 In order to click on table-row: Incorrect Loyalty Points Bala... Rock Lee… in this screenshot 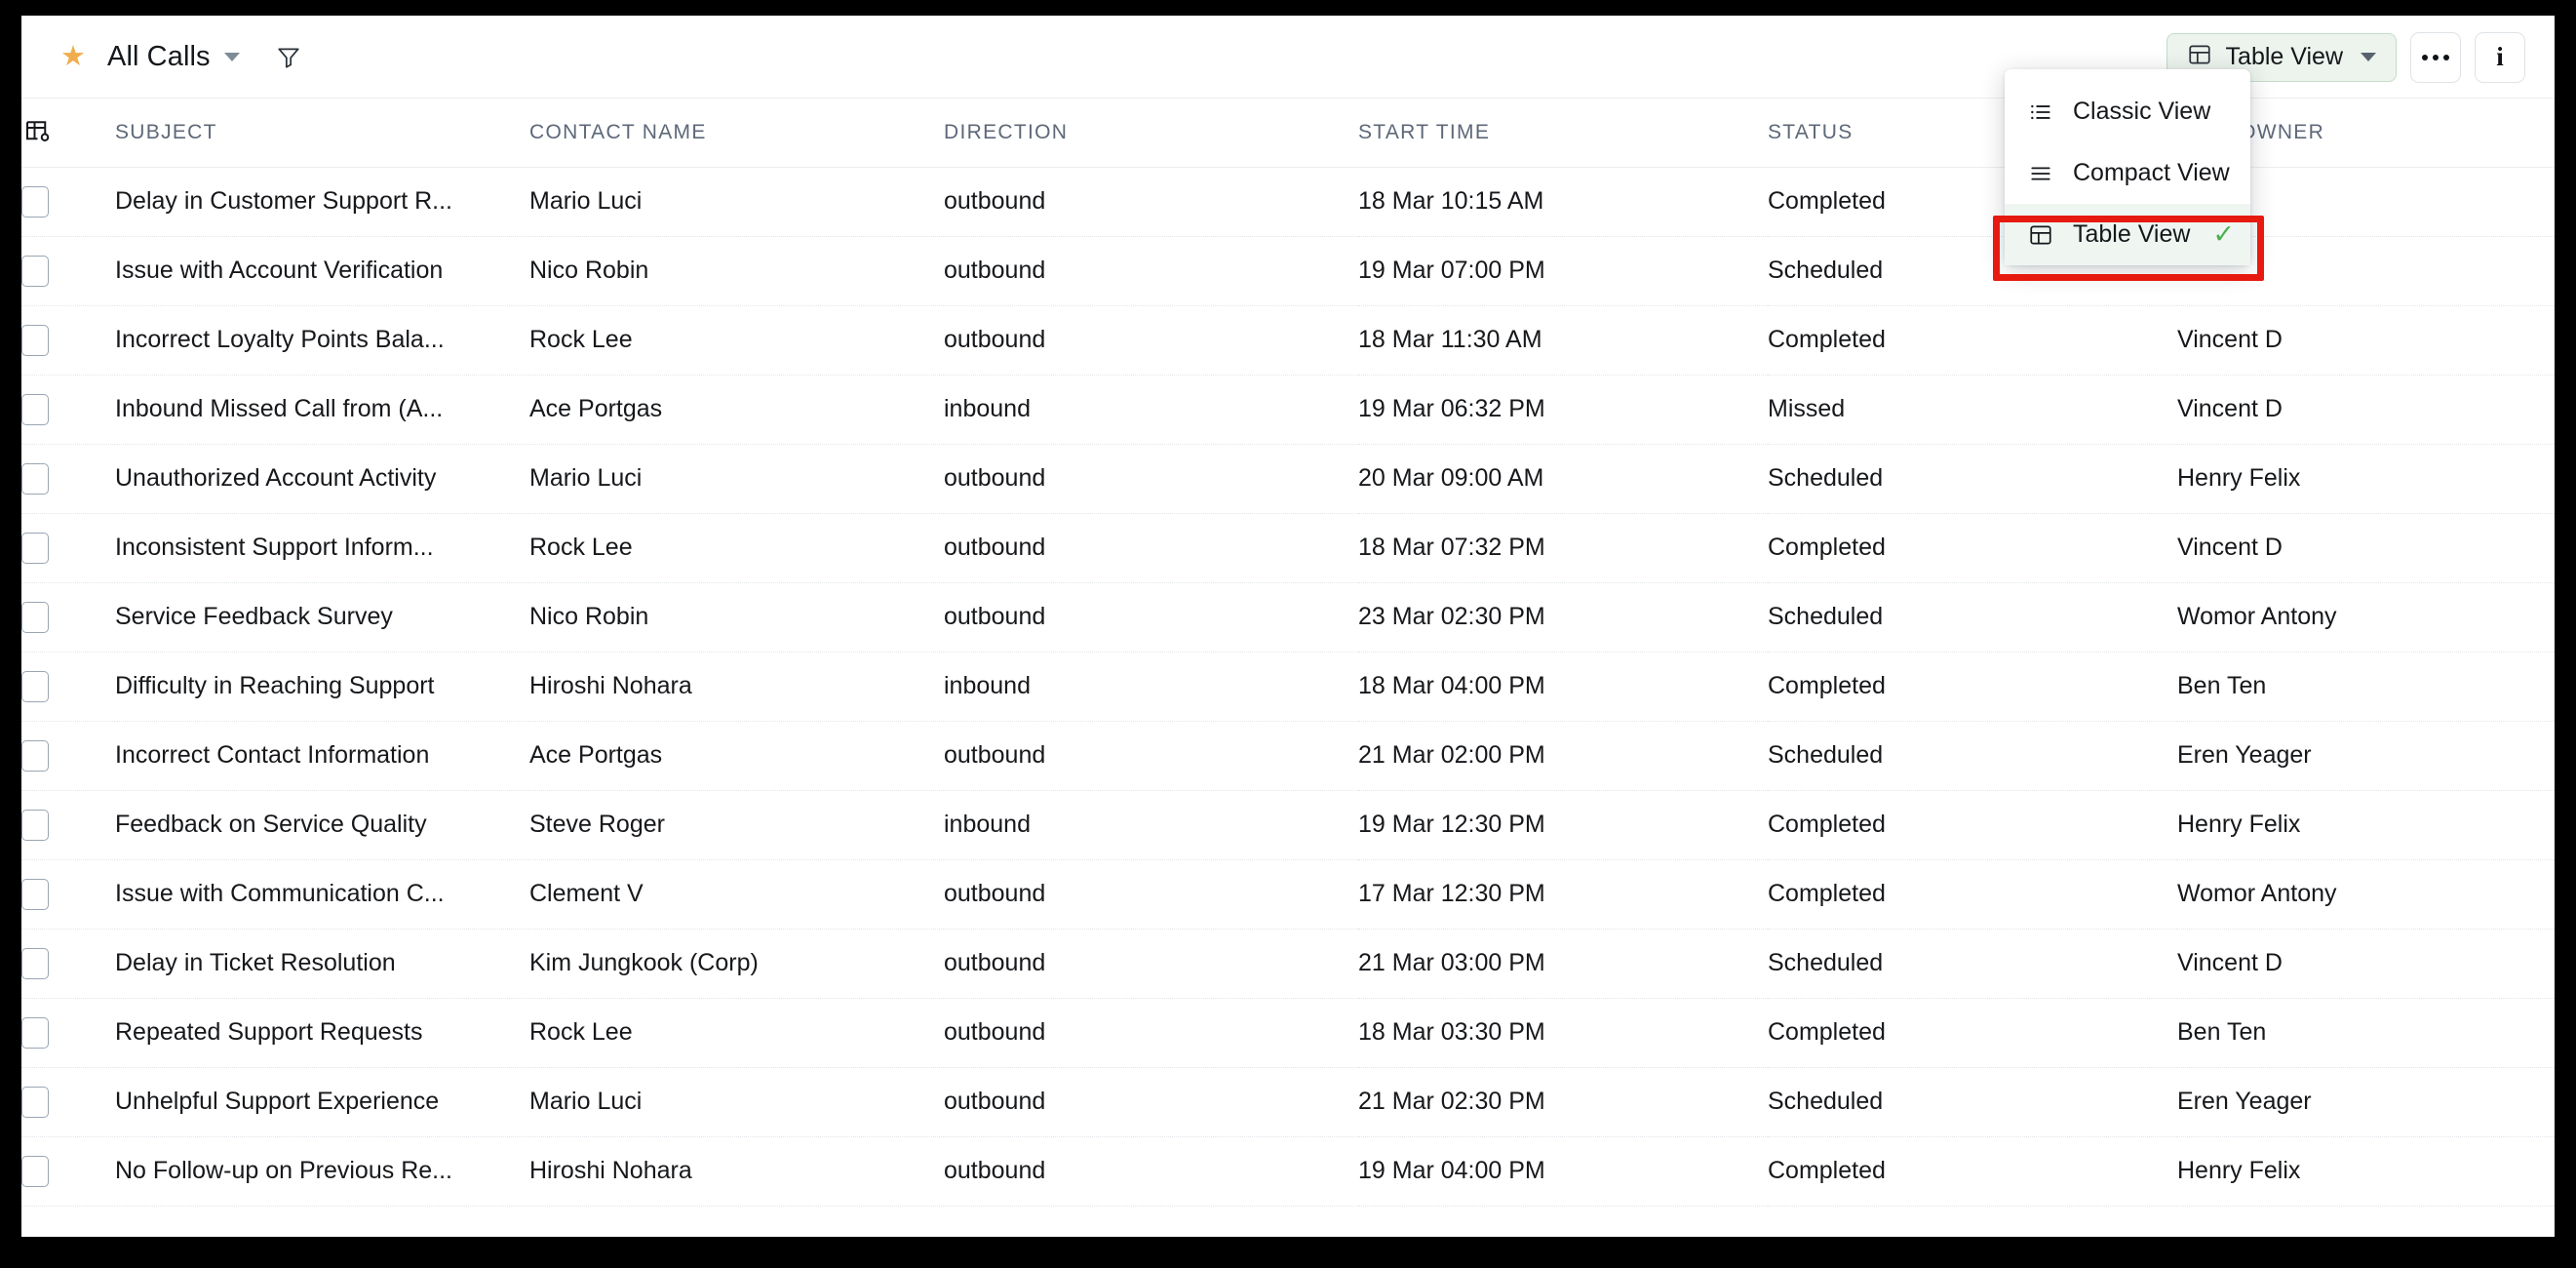, I will do `click(1288, 341)`.